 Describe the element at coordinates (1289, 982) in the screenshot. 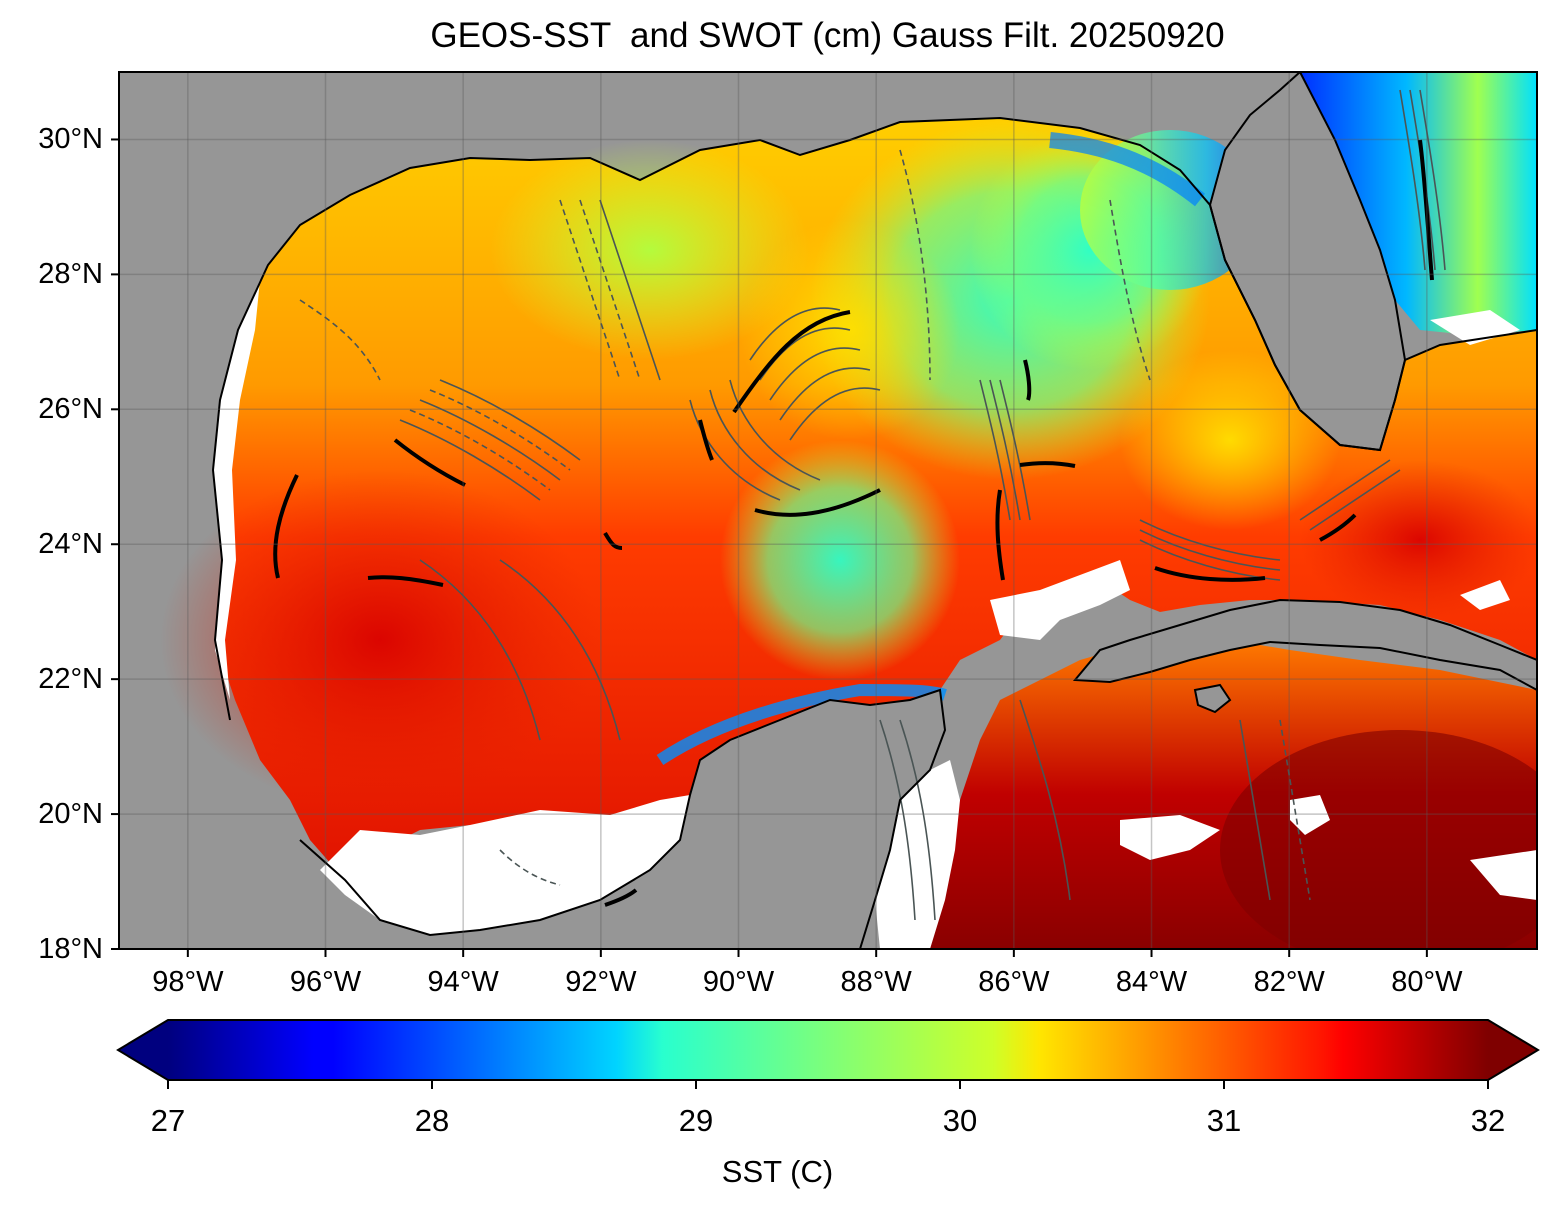

I see `lon-tick-label: 82°W` at that location.